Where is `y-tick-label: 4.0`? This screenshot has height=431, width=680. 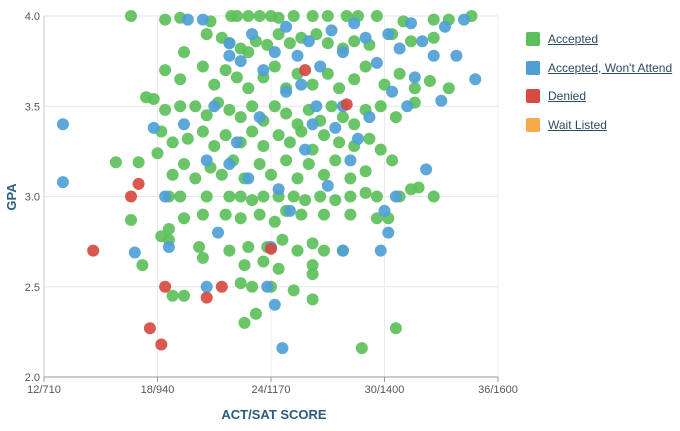 y-tick-label: 4.0 is located at coordinates (32, 17).